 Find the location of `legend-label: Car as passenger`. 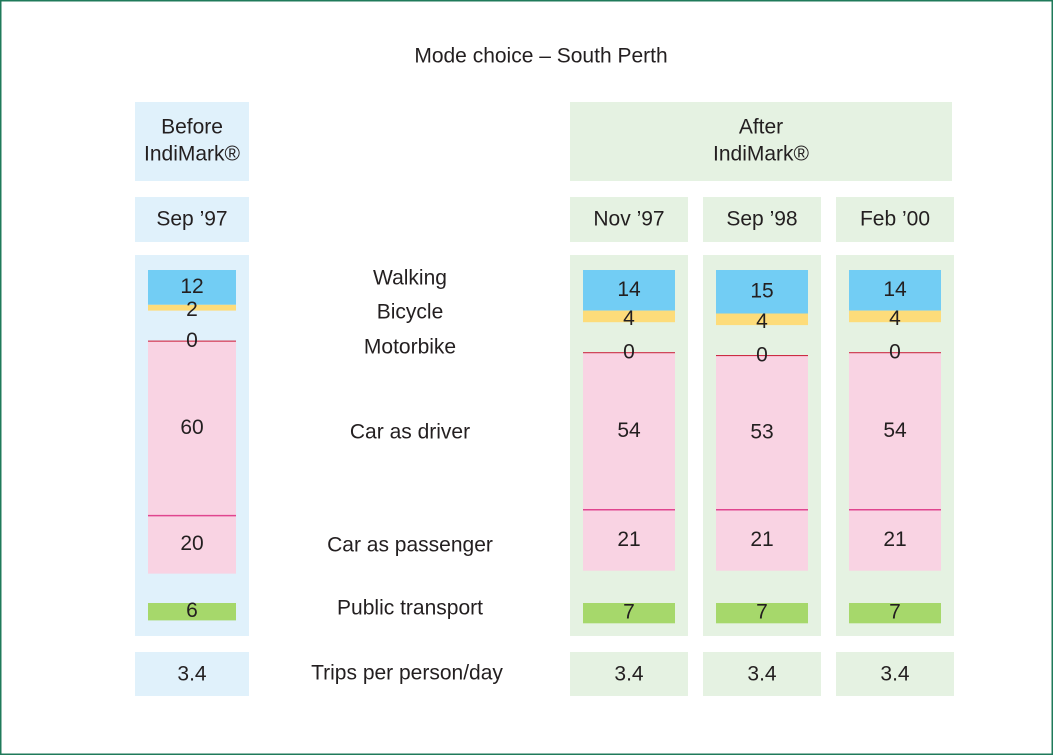

legend-label: Car as passenger is located at coordinates (410, 545).